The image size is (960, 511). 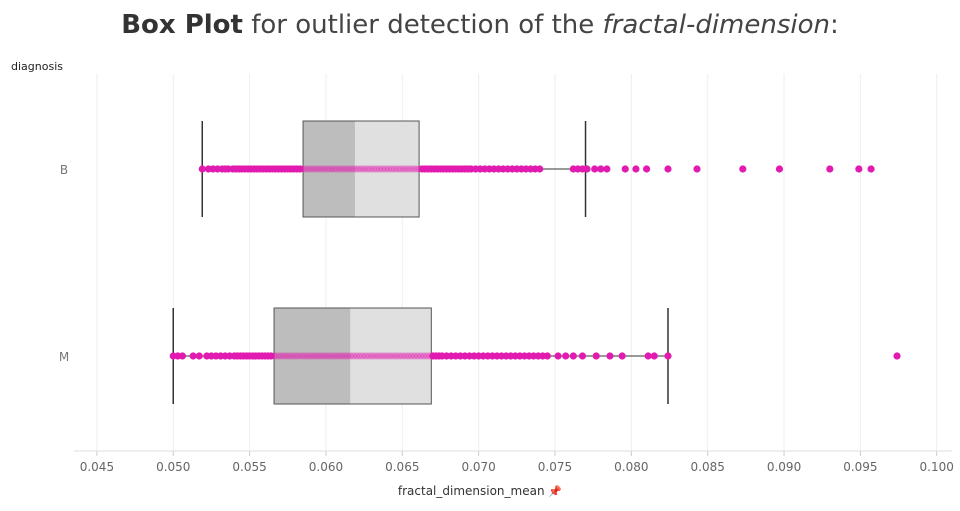 What do you see at coordinates (708, 467) in the screenshot?
I see `x-tick-label: 0.085` at bounding box center [708, 467].